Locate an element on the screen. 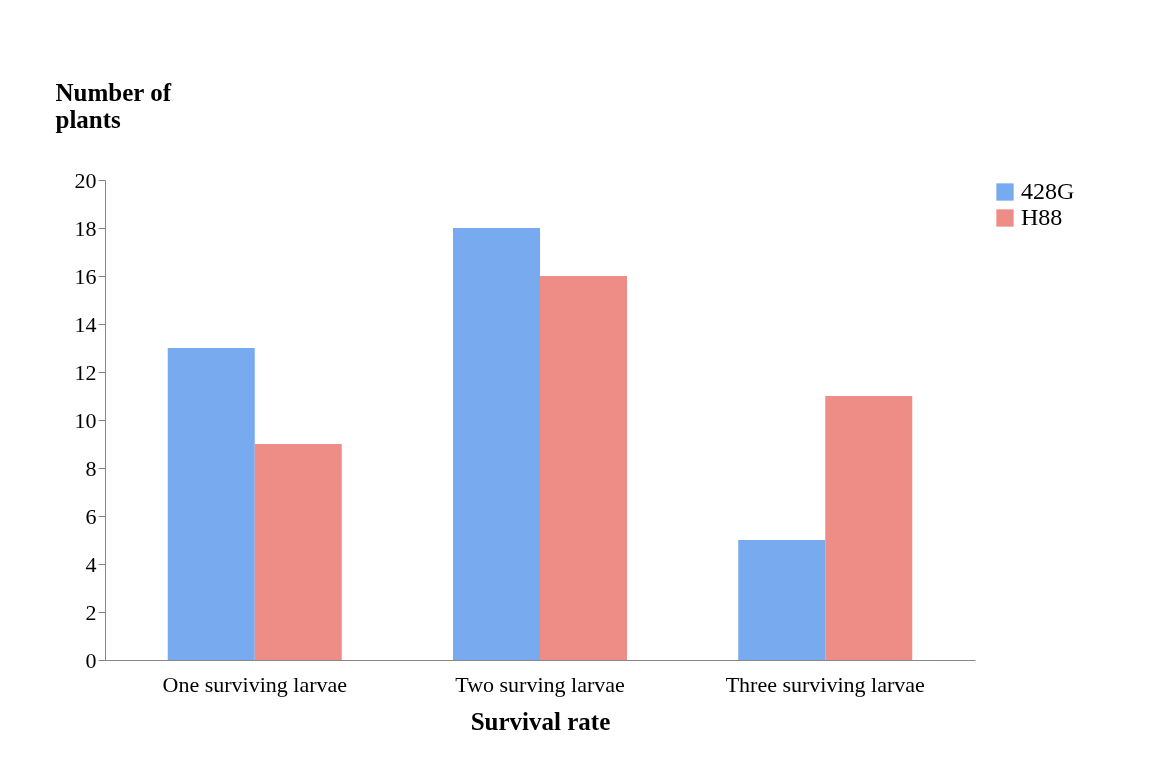 This screenshot has width=1157, height=782. y-tick-label: 18 is located at coordinates (85, 228).